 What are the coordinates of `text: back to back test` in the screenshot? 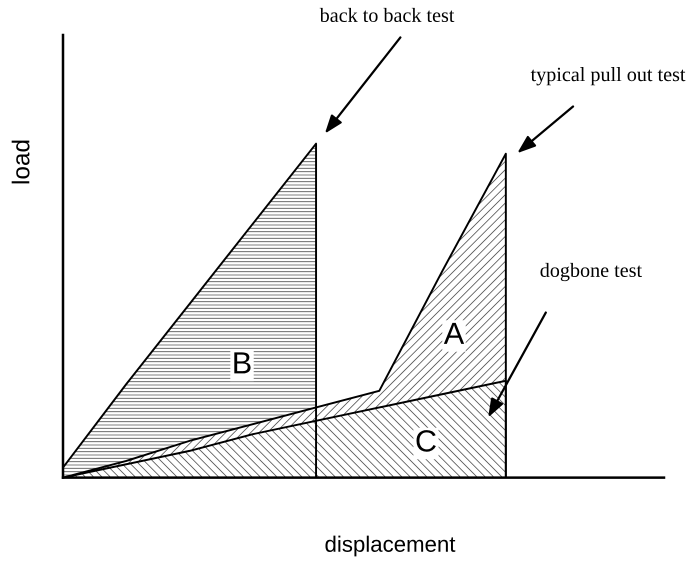 It's located at (387, 15).